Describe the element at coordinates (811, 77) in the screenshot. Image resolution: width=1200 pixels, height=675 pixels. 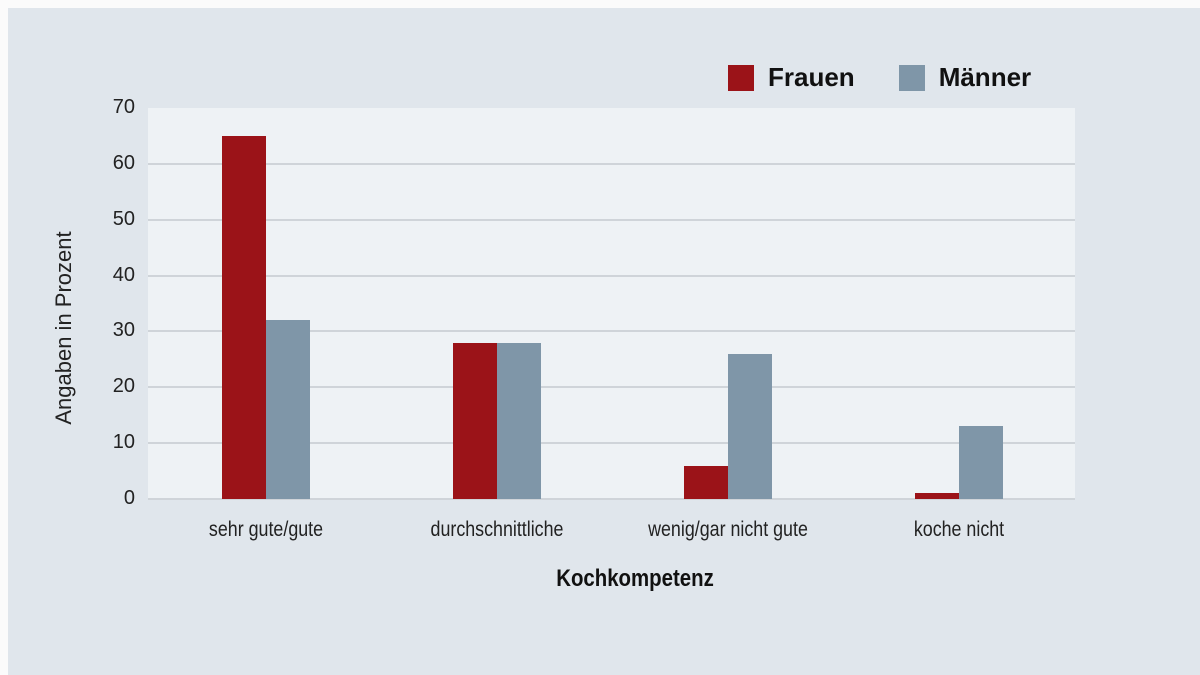
I see `legend-label-frauen: Frauen` at that location.